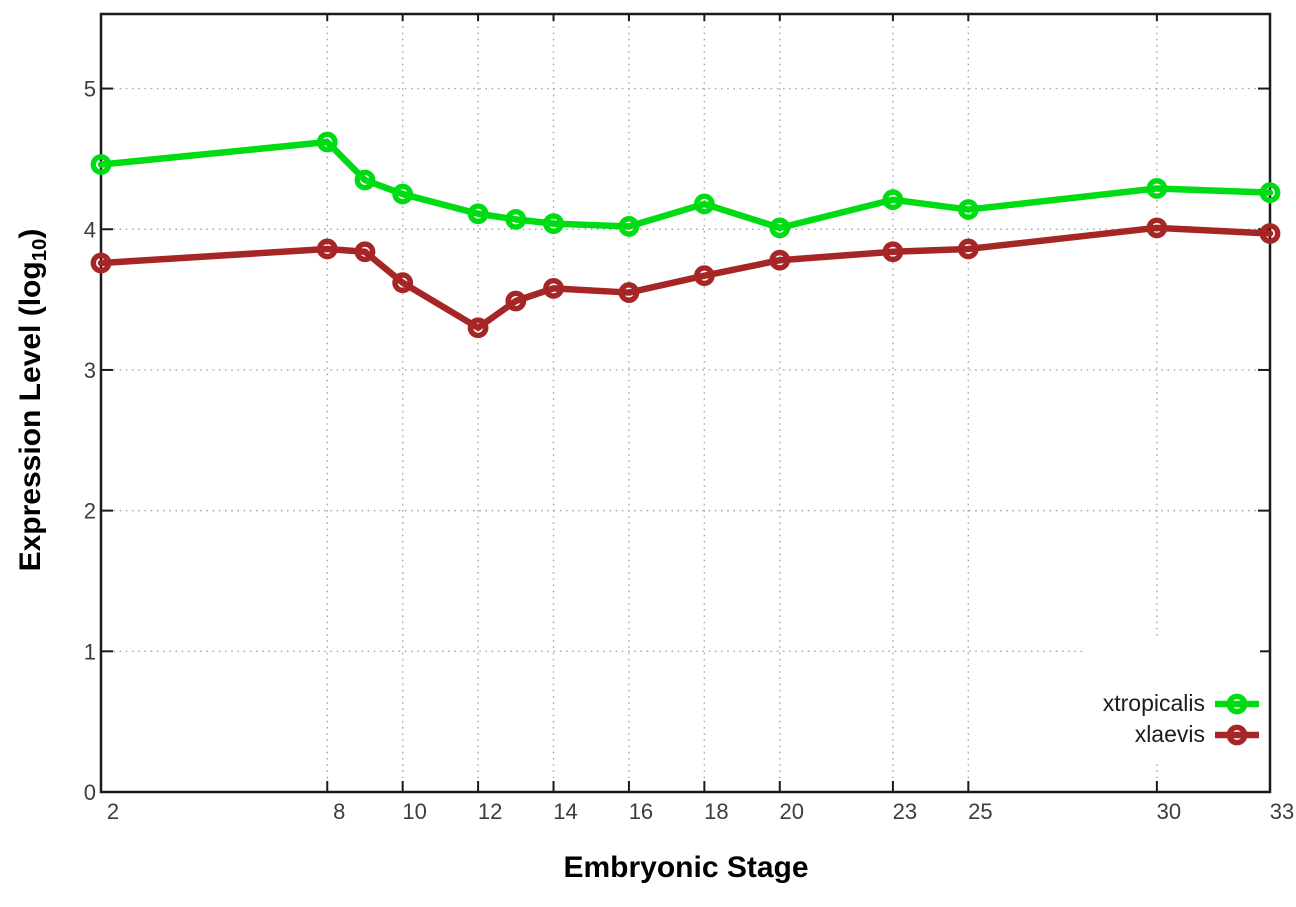 Image resolution: width=1296 pixels, height=907 pixels. Describe the element at coordinates (980, 811) in the screenshot. I see `x-tick-label: 25` at that location.